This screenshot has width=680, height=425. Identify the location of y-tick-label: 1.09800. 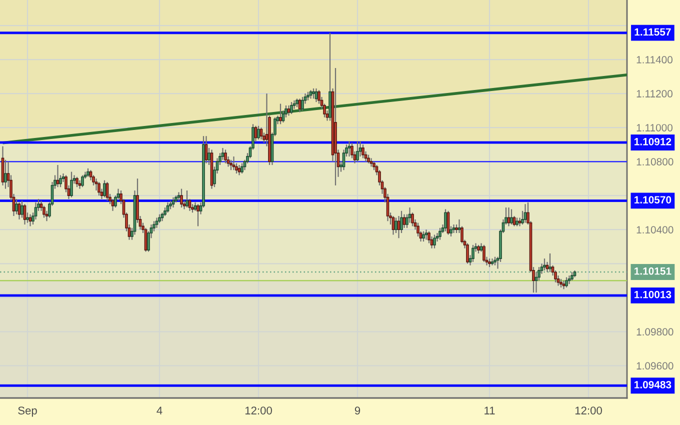
(655, 332).